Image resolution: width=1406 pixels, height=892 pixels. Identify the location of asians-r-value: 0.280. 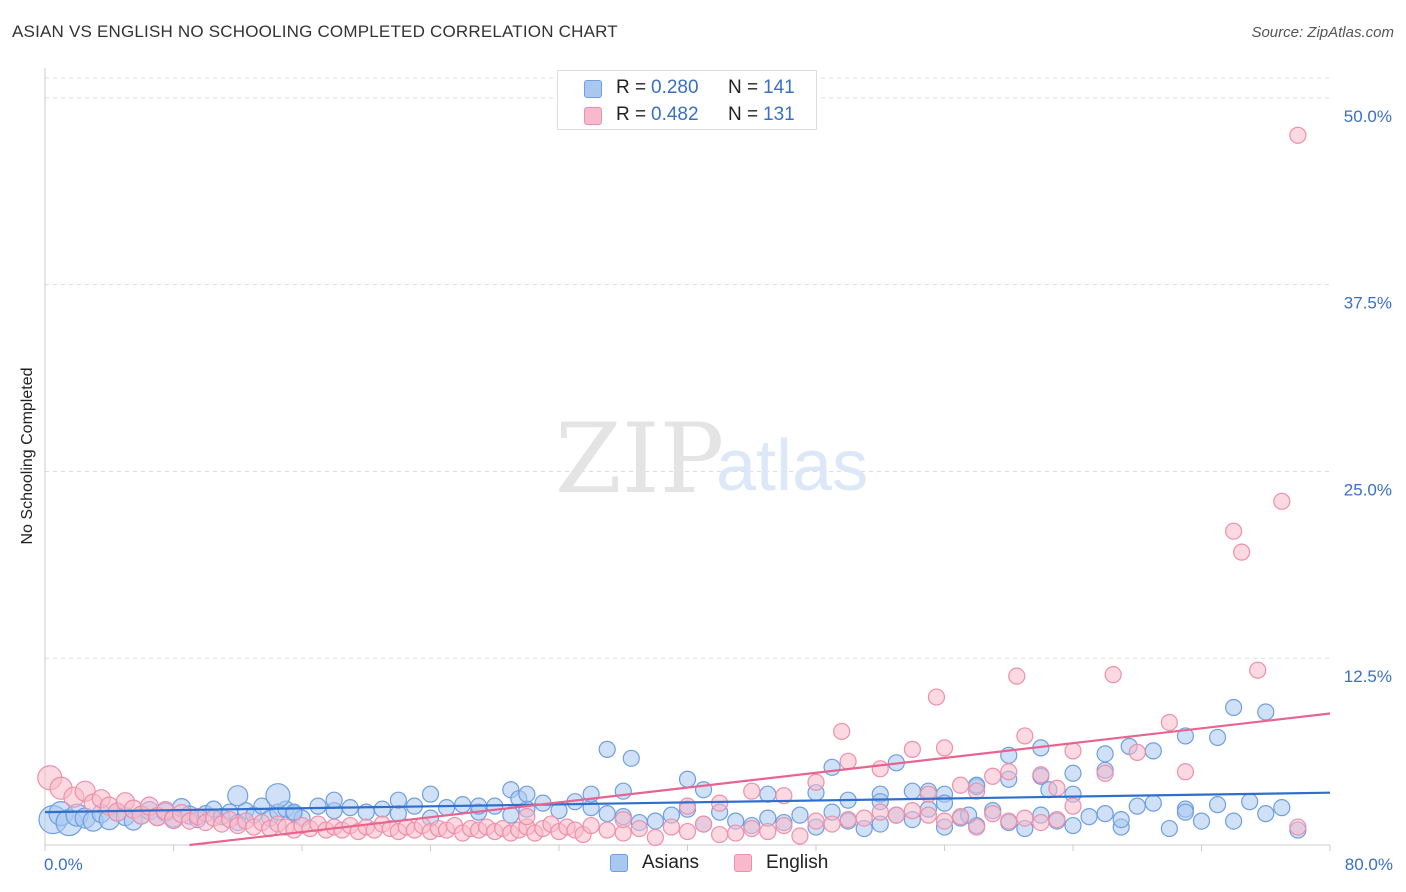
(675, 87).